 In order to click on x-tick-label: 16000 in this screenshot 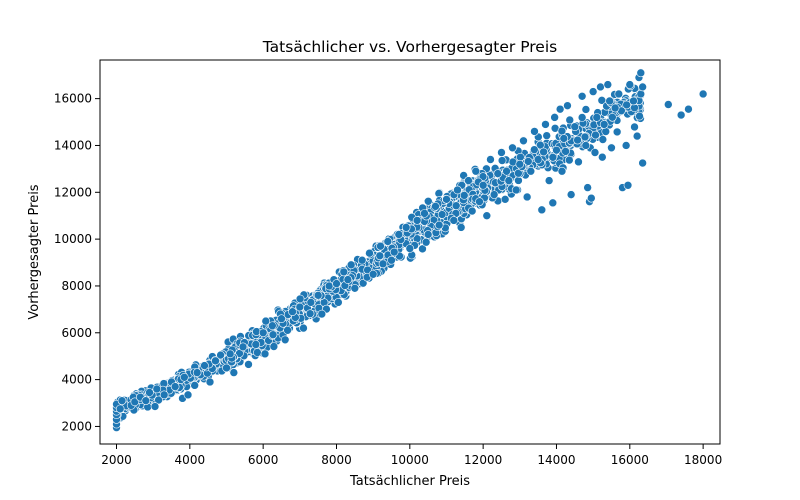, I will do `click(630, 460)`.